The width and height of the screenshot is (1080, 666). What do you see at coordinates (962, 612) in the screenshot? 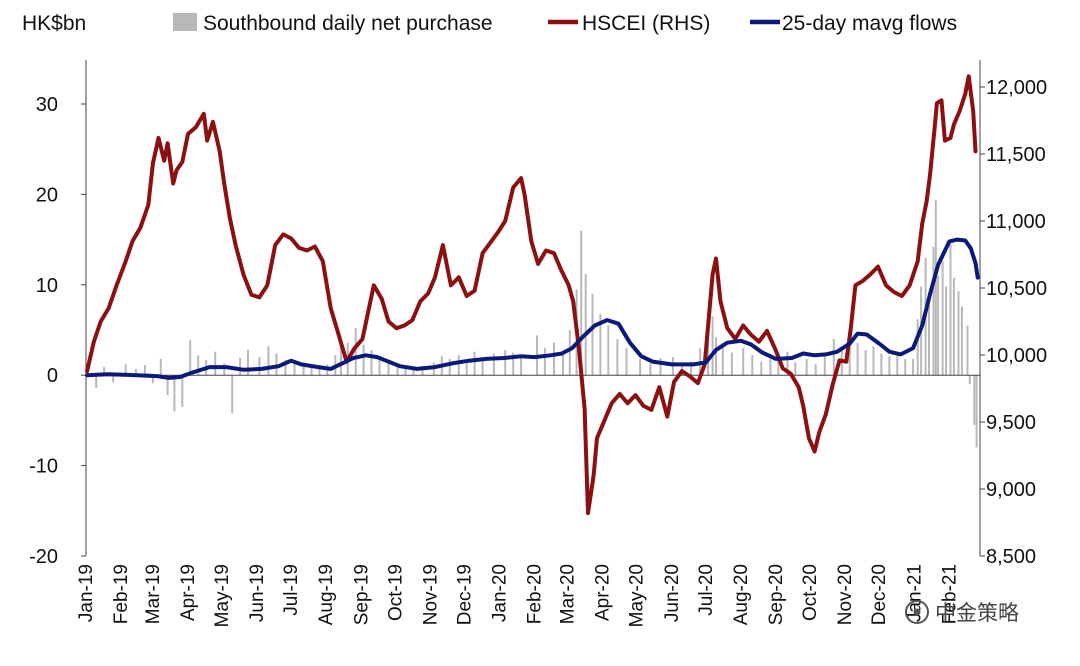
I see `watermark: 中金策略` at bounding box center [962, 612].